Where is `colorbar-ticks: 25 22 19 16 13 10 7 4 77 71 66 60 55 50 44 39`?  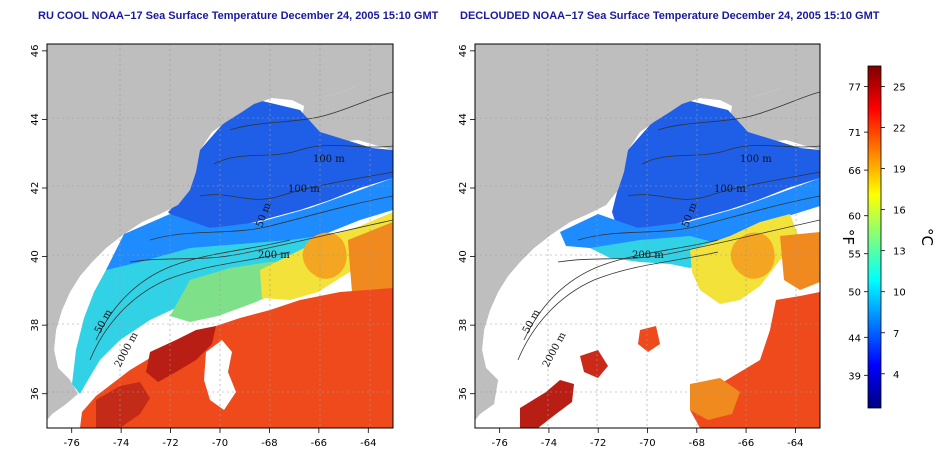 colorbar-ticks: 25 22 19 16 13 10 7 4 77 71 66 60 55 50 44 39 is located at coordinates (876, 233).